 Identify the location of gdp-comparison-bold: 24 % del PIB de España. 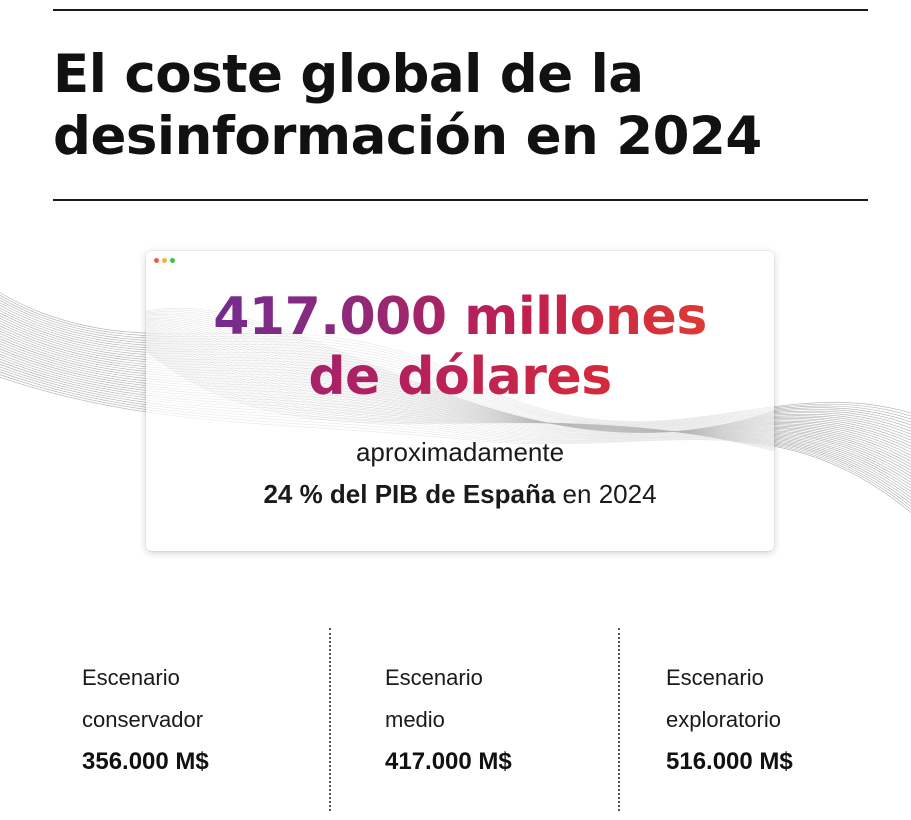
(409, 494).